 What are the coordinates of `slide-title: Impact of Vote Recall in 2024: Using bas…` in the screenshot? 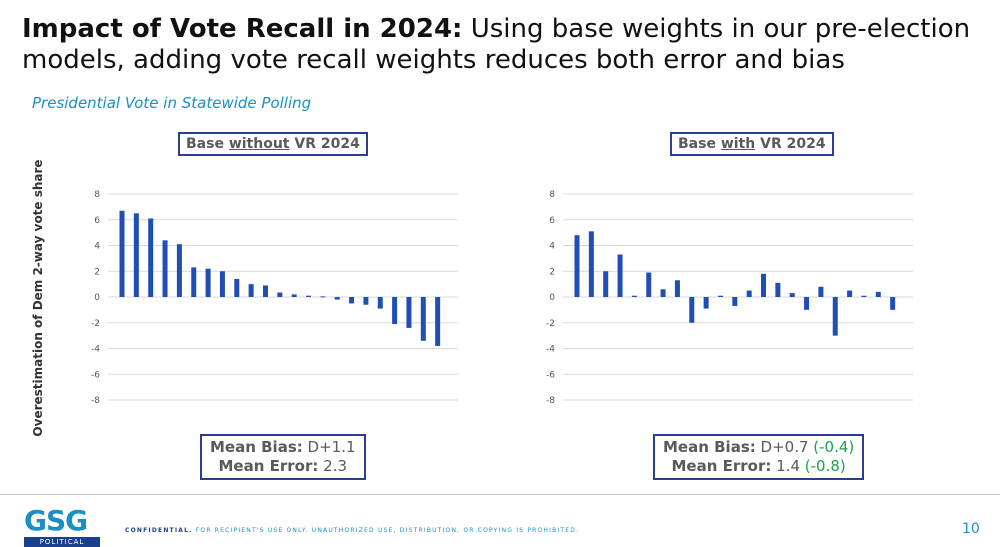 It's located at (502, 45).